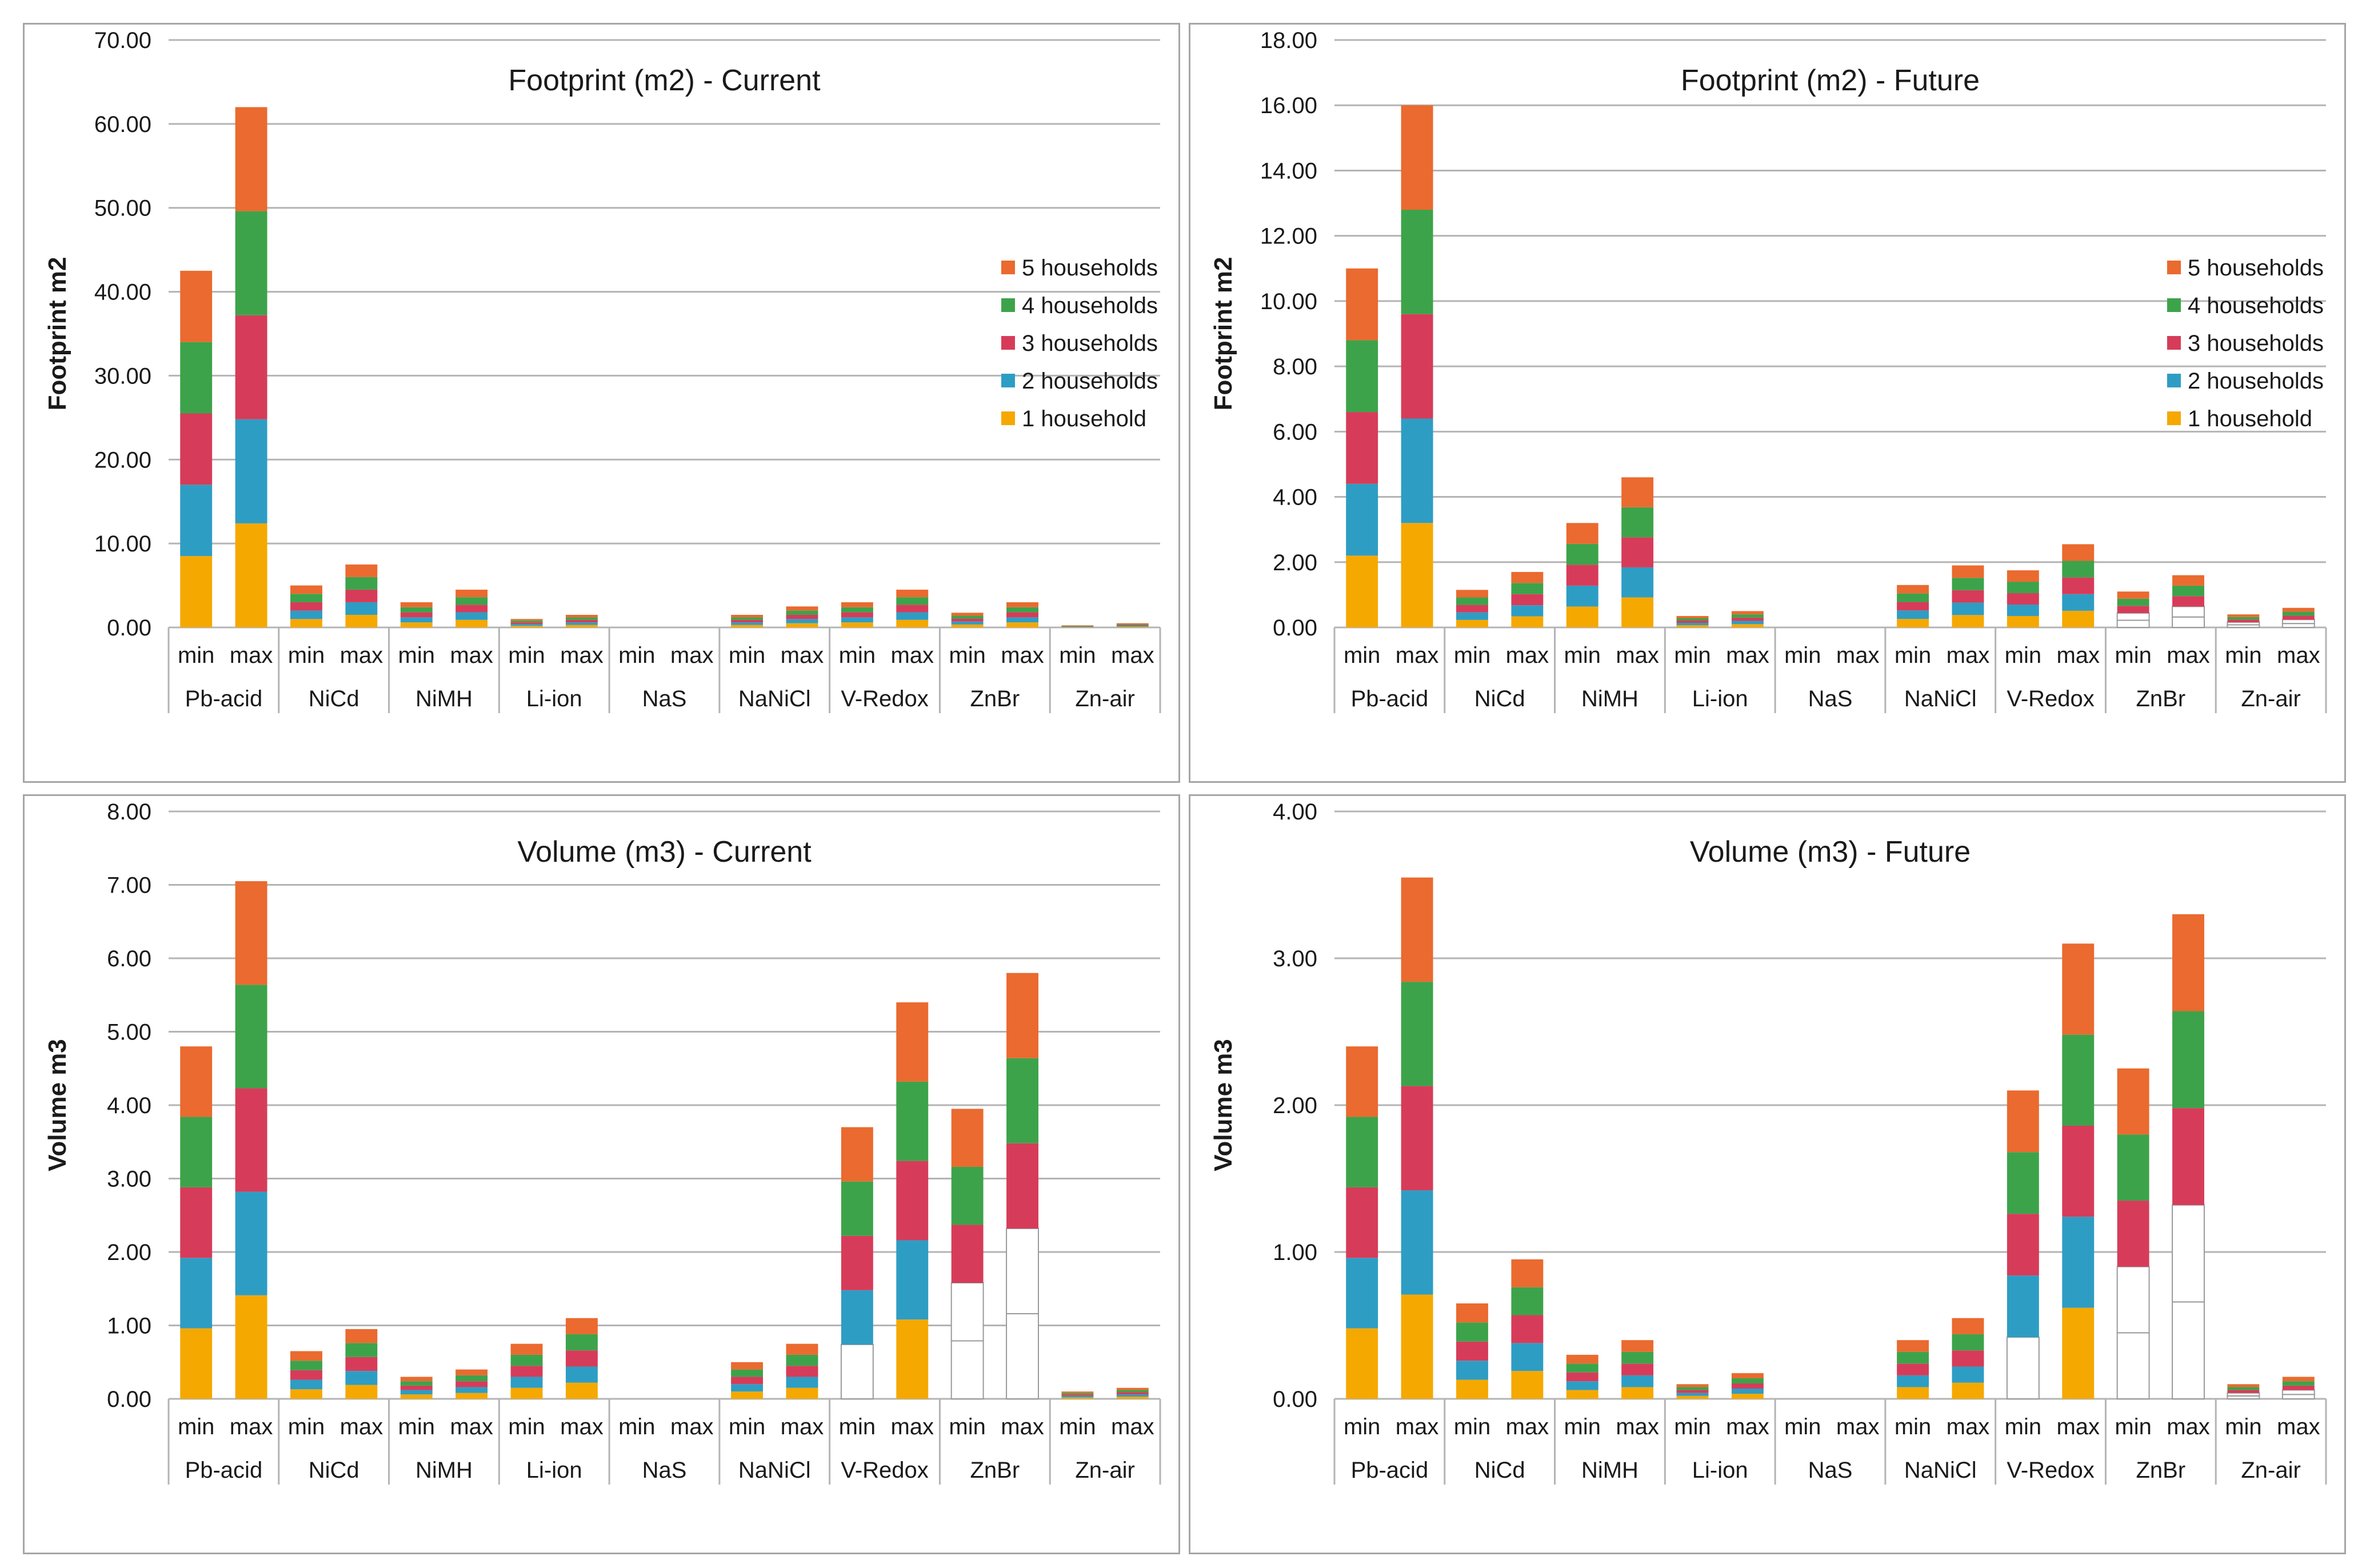 This screenshot has height=1568, width=2366. Describe the element at coordinates (2188, 601) in the screenshot. I see `bar-znbr-max-3-households` at that location.